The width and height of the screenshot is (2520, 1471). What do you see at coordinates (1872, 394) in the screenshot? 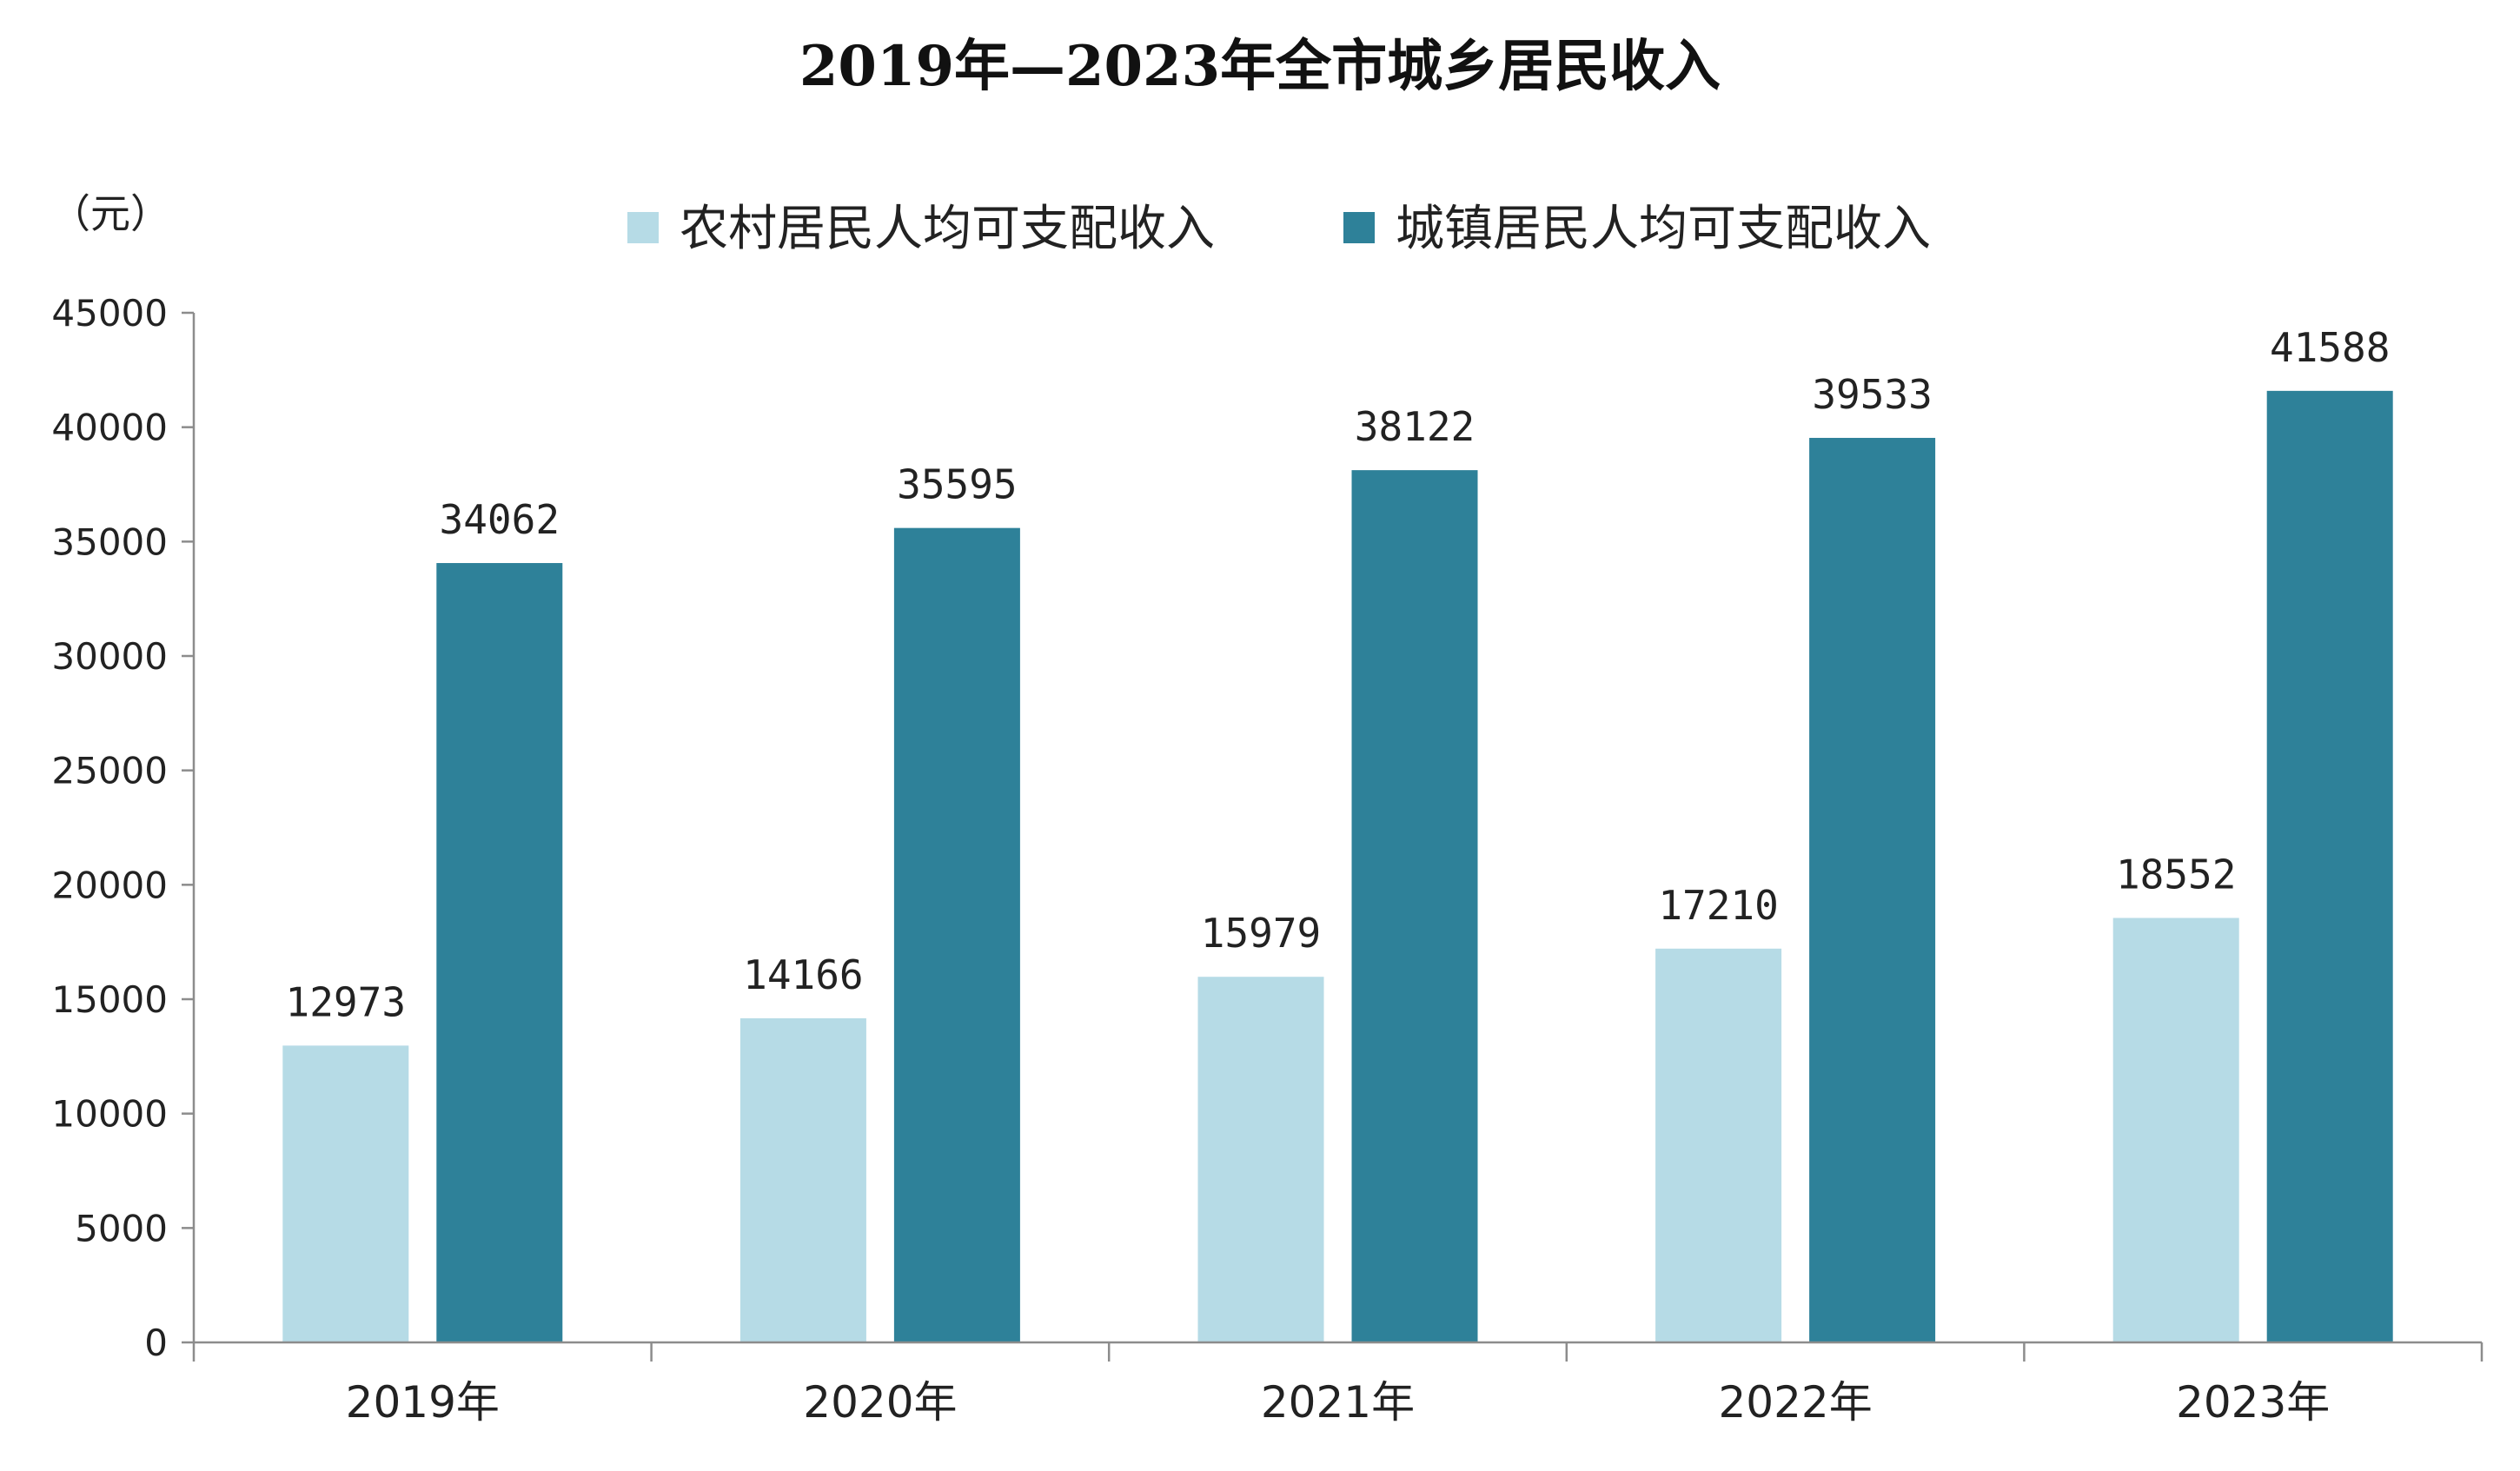
I see `data-label-urban: 39533` at bounding box center [1872, 394].